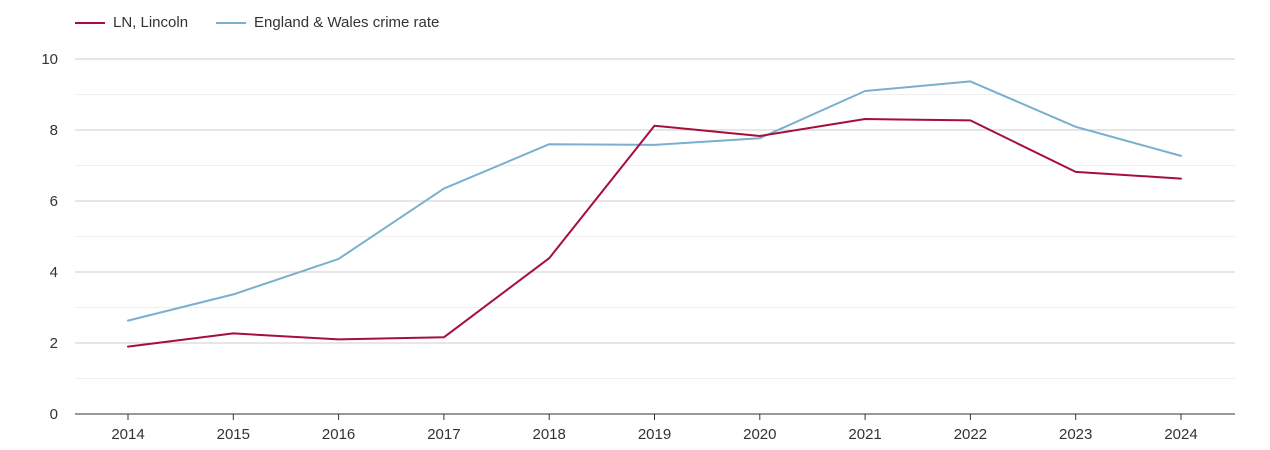 Image resolution: width=1270 pixels, height=450 pixels. What do you see at coordinates (443, 434) in the screenshot?
I see `x-tick-label: 2017` at bounding box center [443, 434].